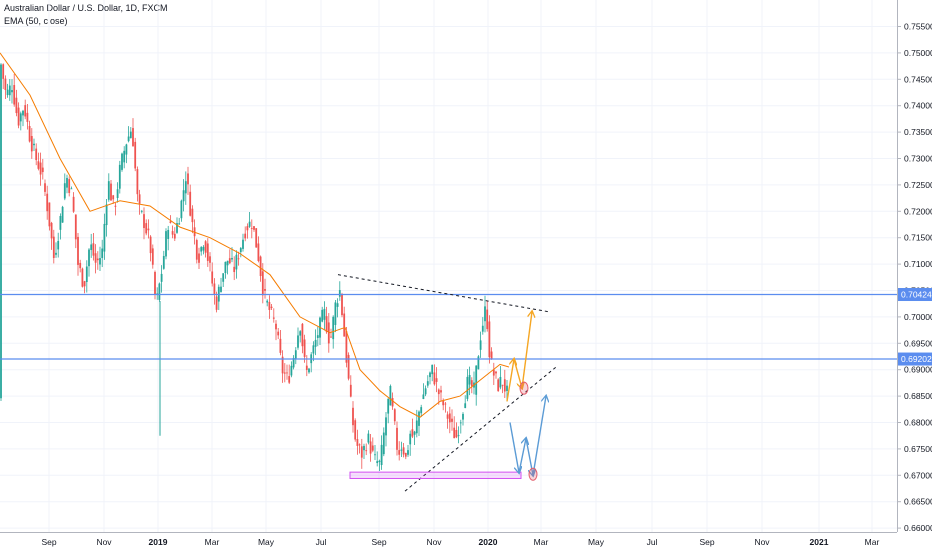 Image resolution: width=932 pixels, height=550 pixels. I want to click on y-tick-label: 0.73500, so click(918, 132).